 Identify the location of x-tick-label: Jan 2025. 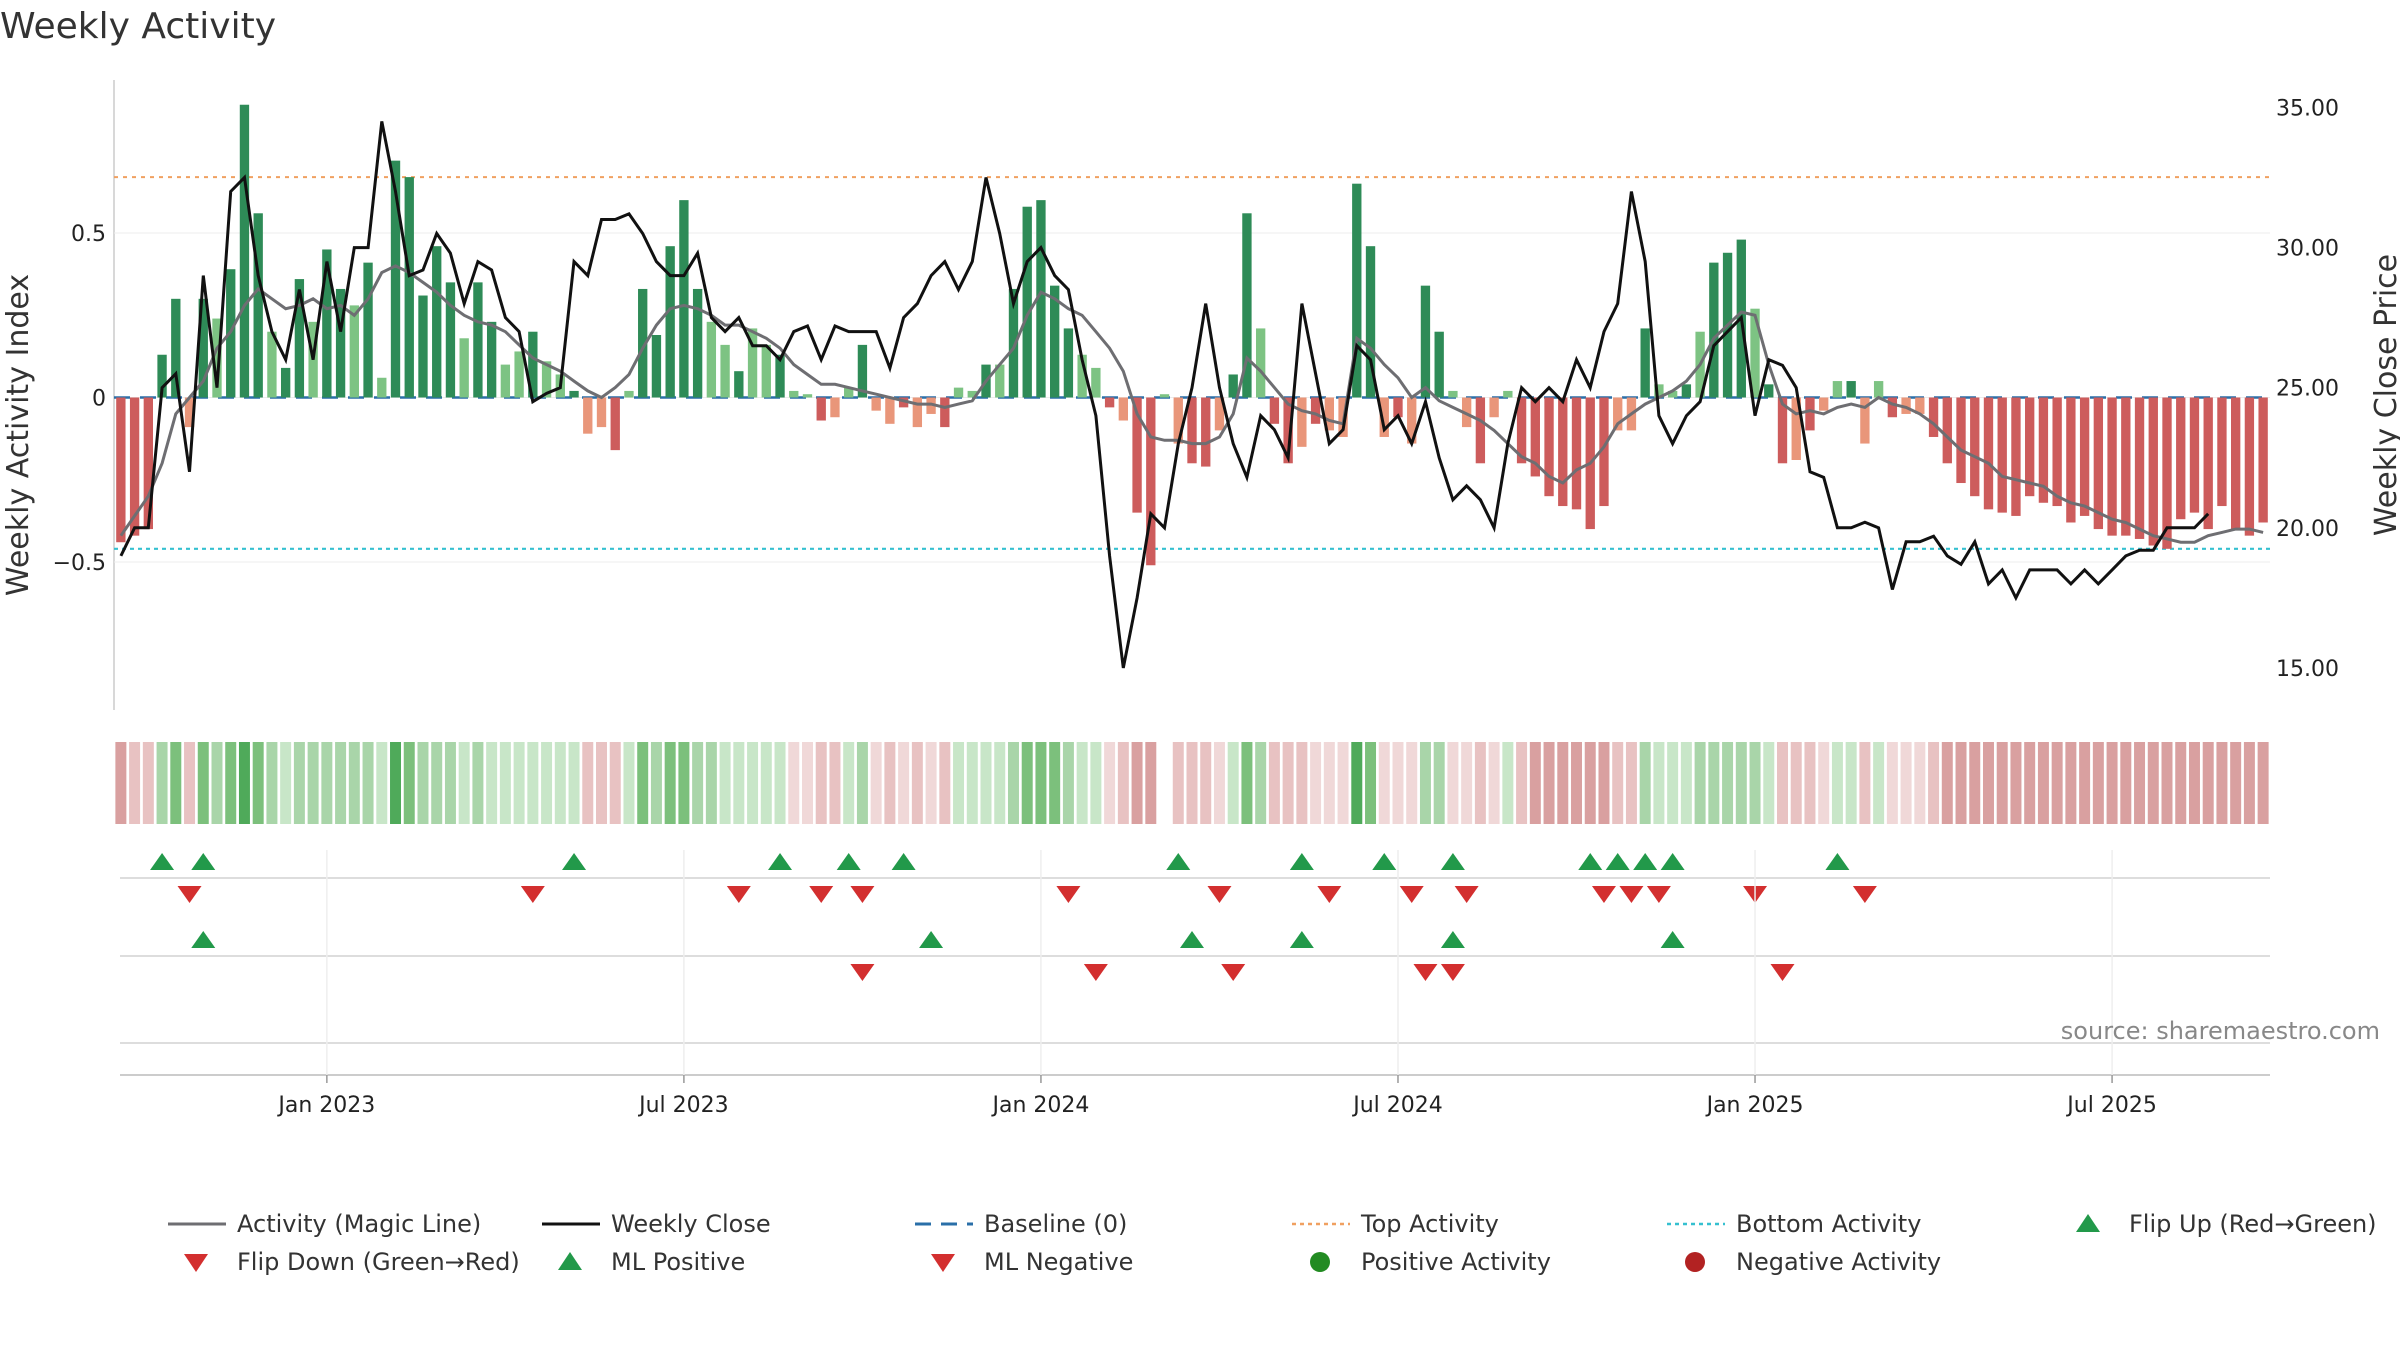
(1754, 1105).